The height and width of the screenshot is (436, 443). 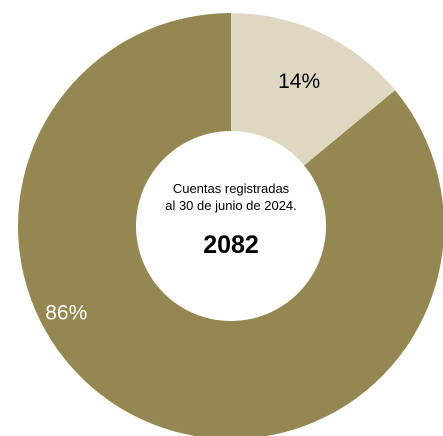 I want to click on slice-label-1: 14%, so click(x=299, y=81).